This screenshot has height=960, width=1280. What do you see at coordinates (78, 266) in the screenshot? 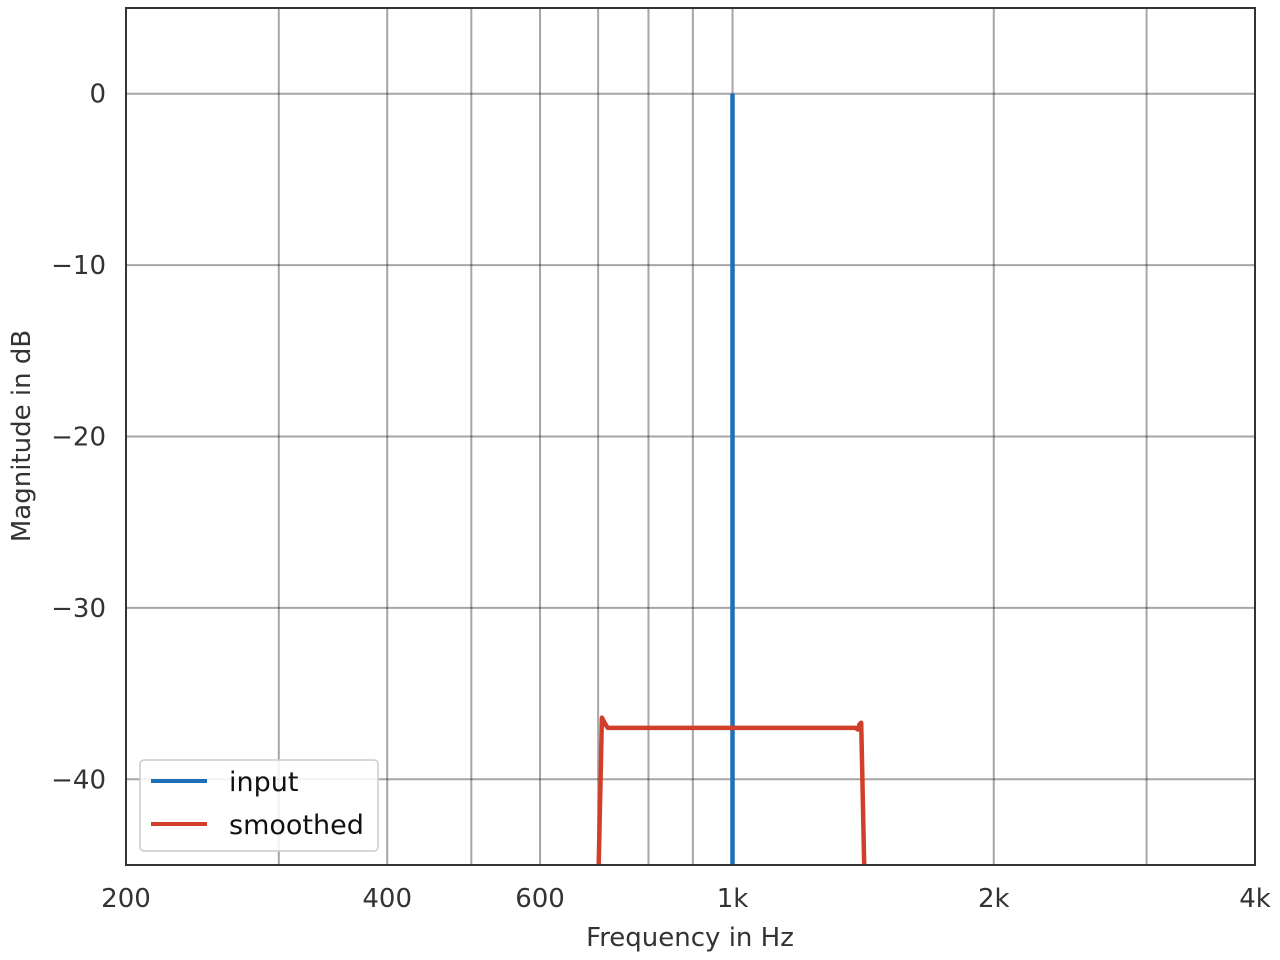
I see `y-tick-label: −10` at bounding box center [78, 266].